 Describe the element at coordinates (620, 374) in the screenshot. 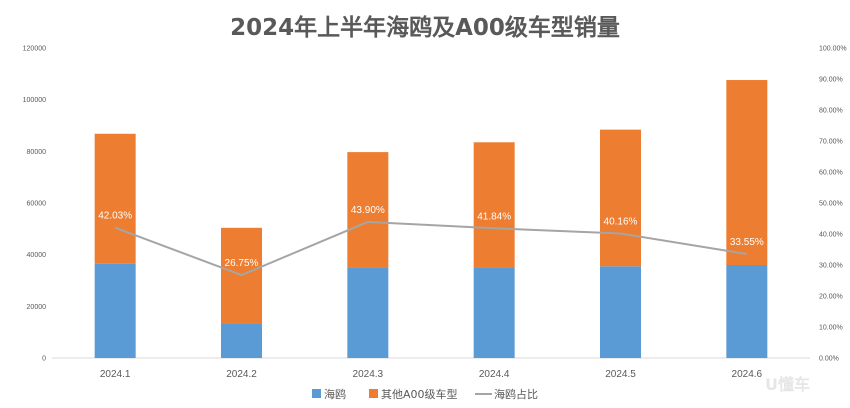

I see `x-tick-label: 2024.5` at that location.